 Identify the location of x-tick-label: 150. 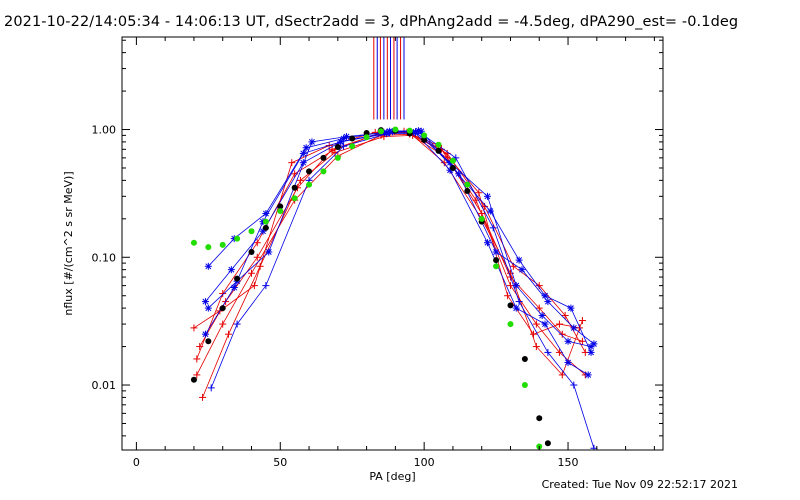
(568, 462).